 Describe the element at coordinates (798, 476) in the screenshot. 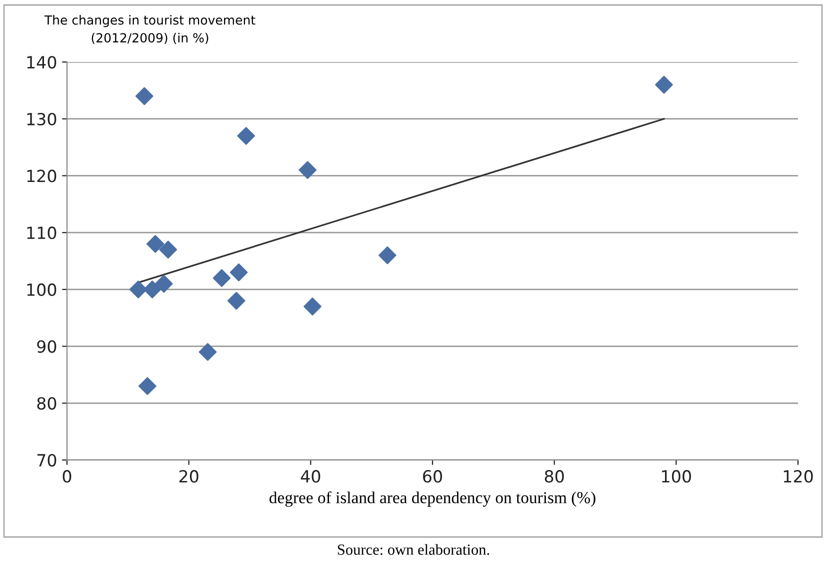

I see `x-tick-label: 120` at that location.